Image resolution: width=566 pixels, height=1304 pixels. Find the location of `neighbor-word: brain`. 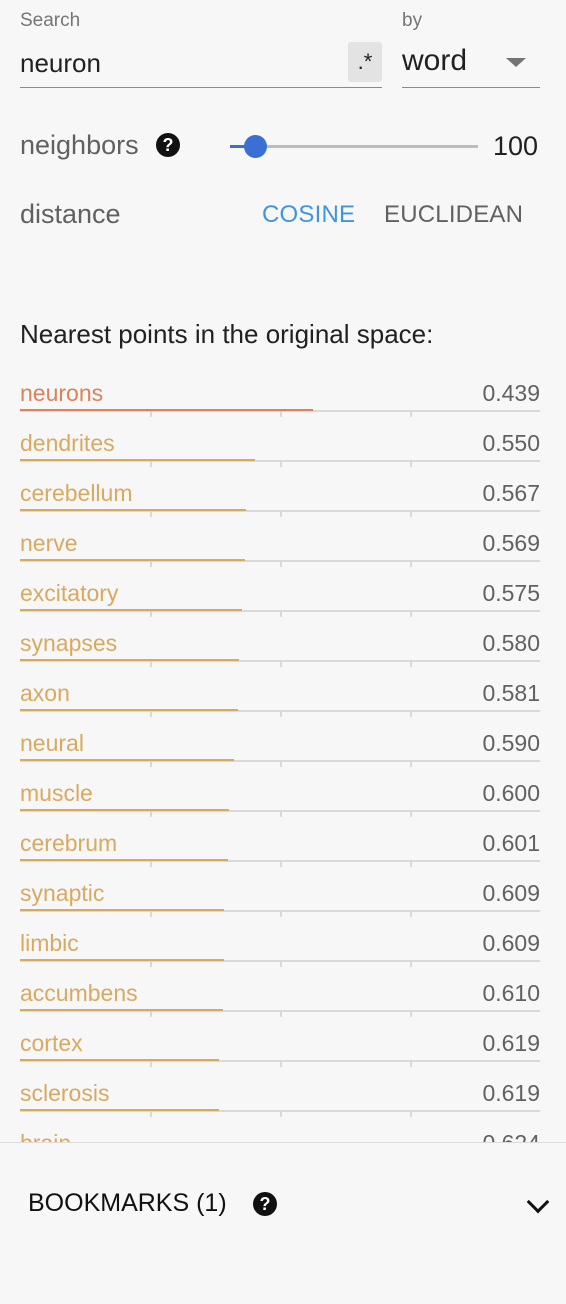

neighbor-word: brain is located at coordinates (45, 1136).